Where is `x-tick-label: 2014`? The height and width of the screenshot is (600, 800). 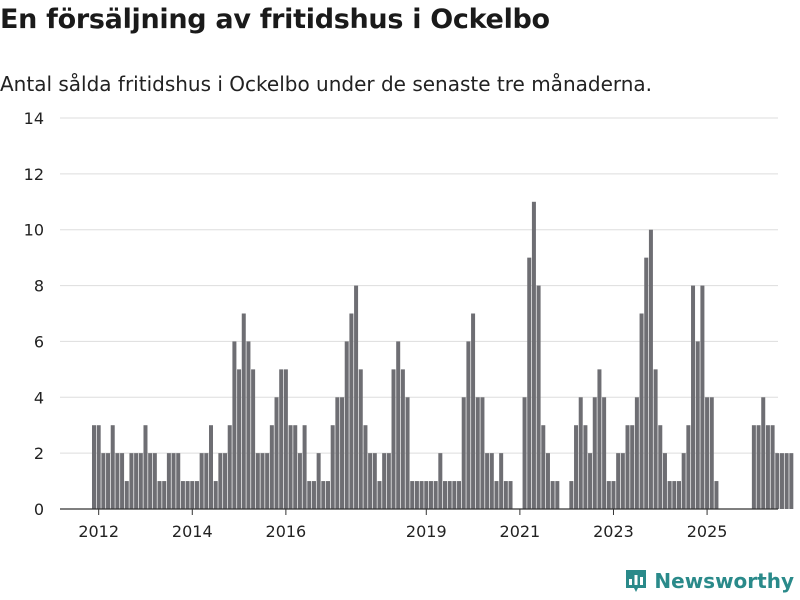 x-tick-label: 2014 is located at coordinates (192, 531).